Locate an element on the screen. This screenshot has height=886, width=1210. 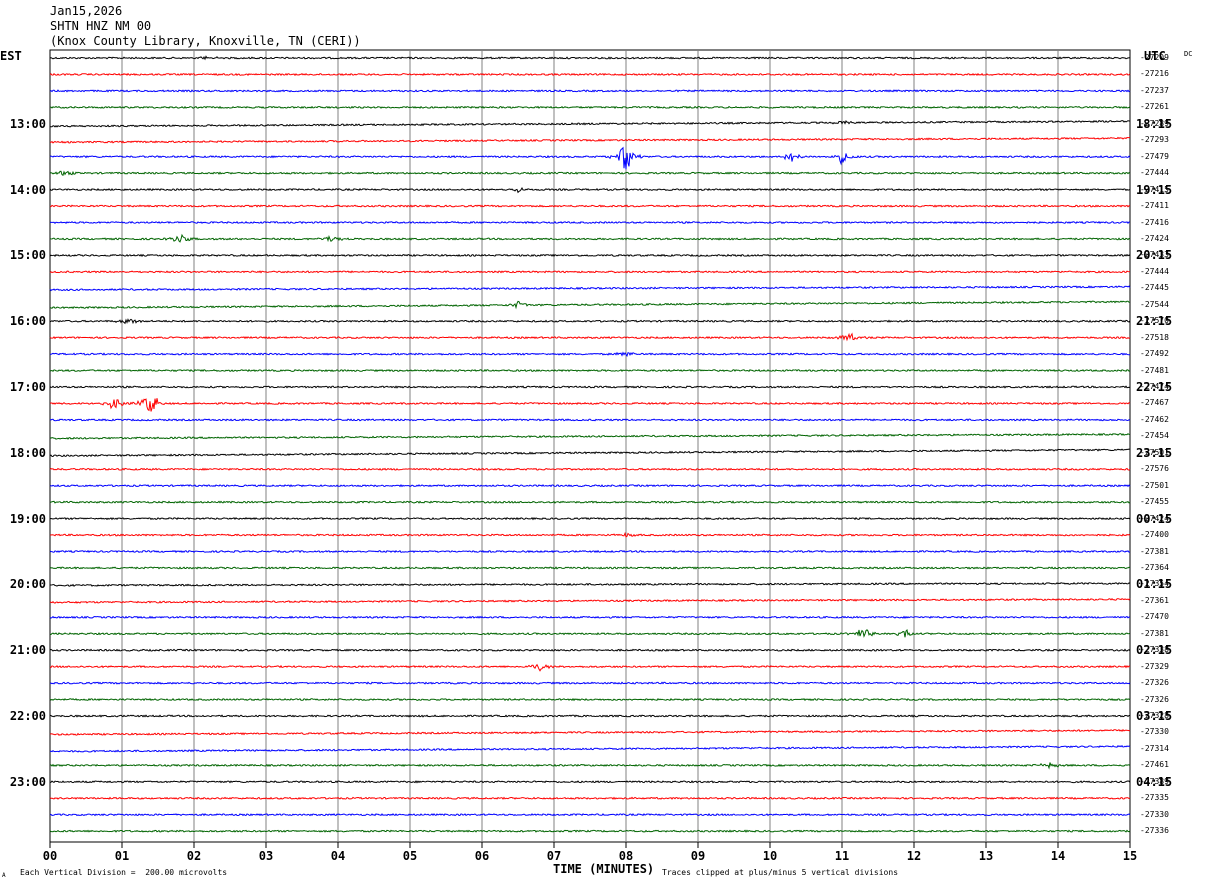
trace-dc-value: -27576 is located at coordinates (1154, 469).